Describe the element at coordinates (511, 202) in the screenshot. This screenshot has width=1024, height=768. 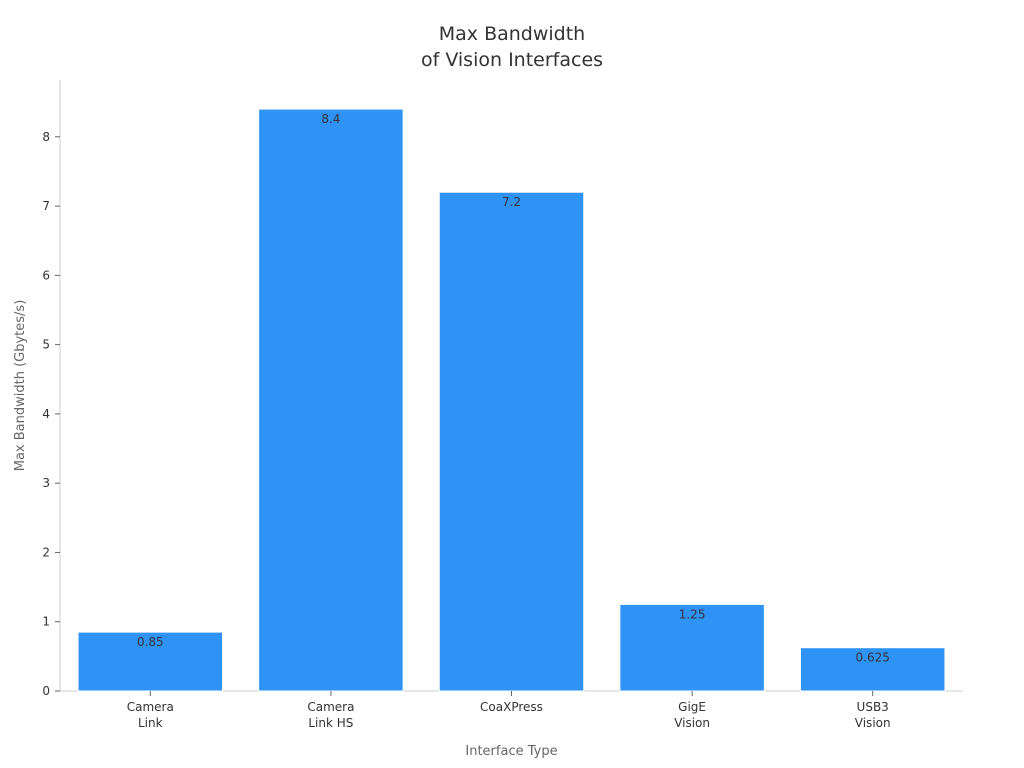
I see `data-label-2: 7.2` at that location.